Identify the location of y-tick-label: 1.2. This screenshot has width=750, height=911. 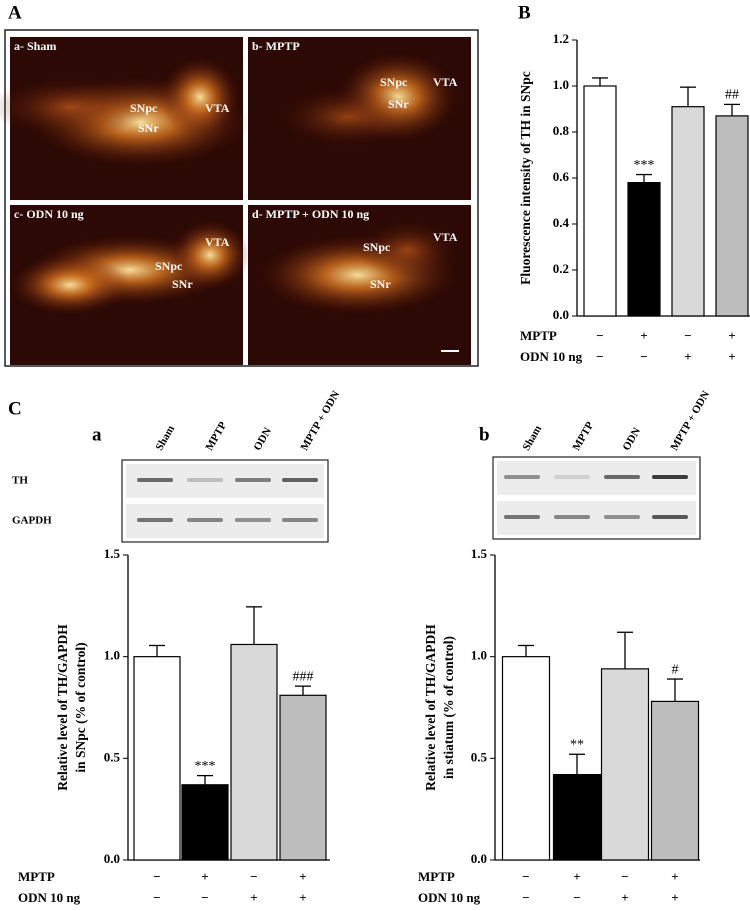
(561, 38).